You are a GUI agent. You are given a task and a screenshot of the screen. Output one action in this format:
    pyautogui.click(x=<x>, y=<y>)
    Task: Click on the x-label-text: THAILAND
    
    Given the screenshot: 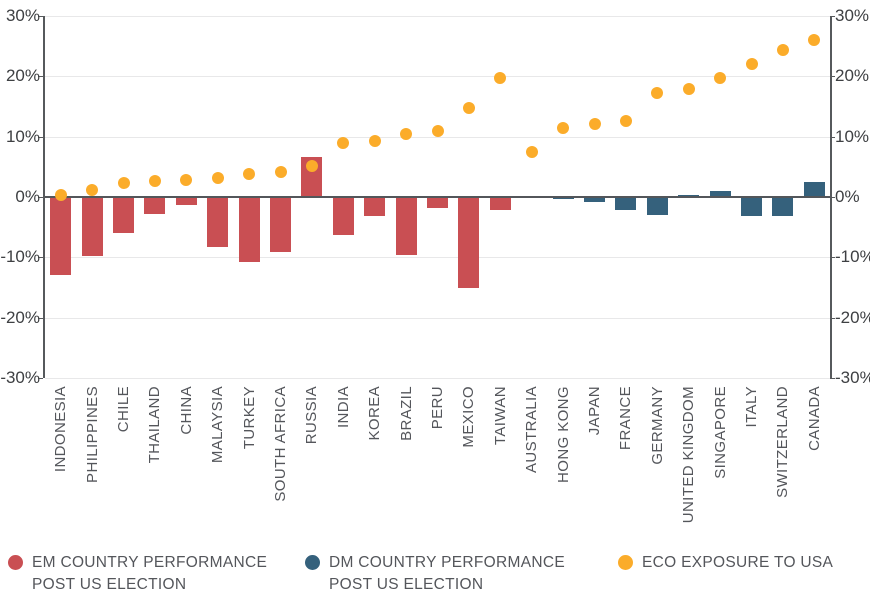 What is the action you would take?
    pyautogui.click(x=155, y=425)
    